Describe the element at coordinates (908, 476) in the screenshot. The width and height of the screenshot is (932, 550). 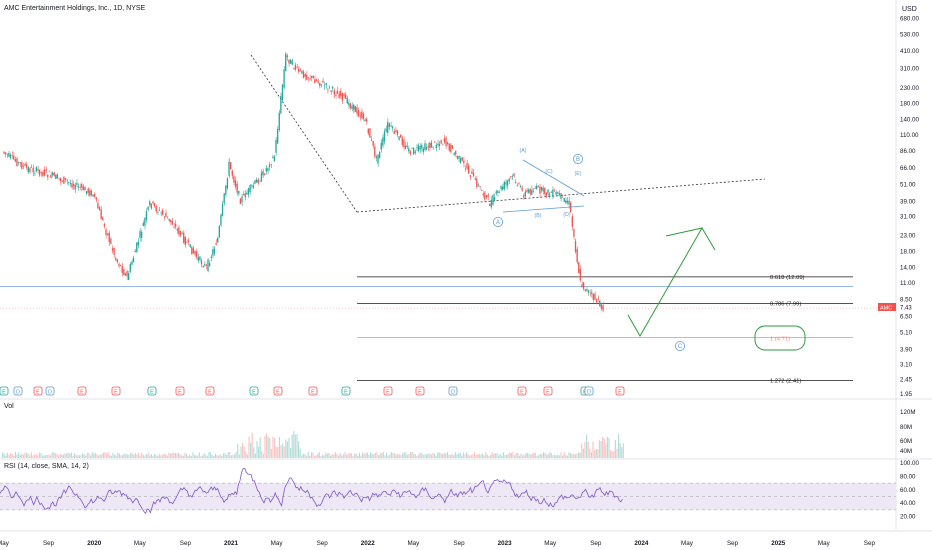
I see `rsi-tick-label: 80.00` at that location.